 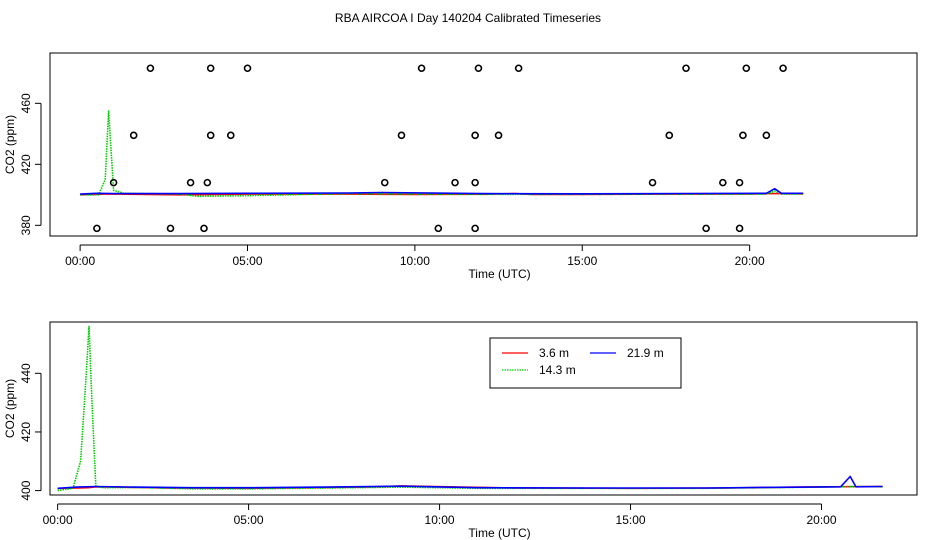 What do you see at coordinates (554, 353) in the screenshot?
I see `legend-label: 3.6 m` at bounding box center [554, 353].